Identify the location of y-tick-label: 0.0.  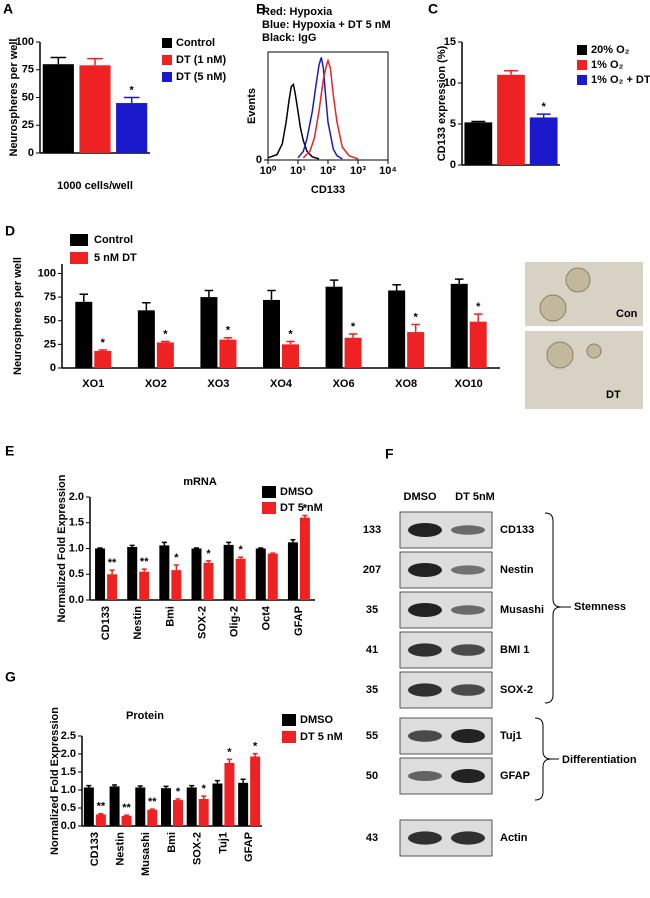
(76, 600).